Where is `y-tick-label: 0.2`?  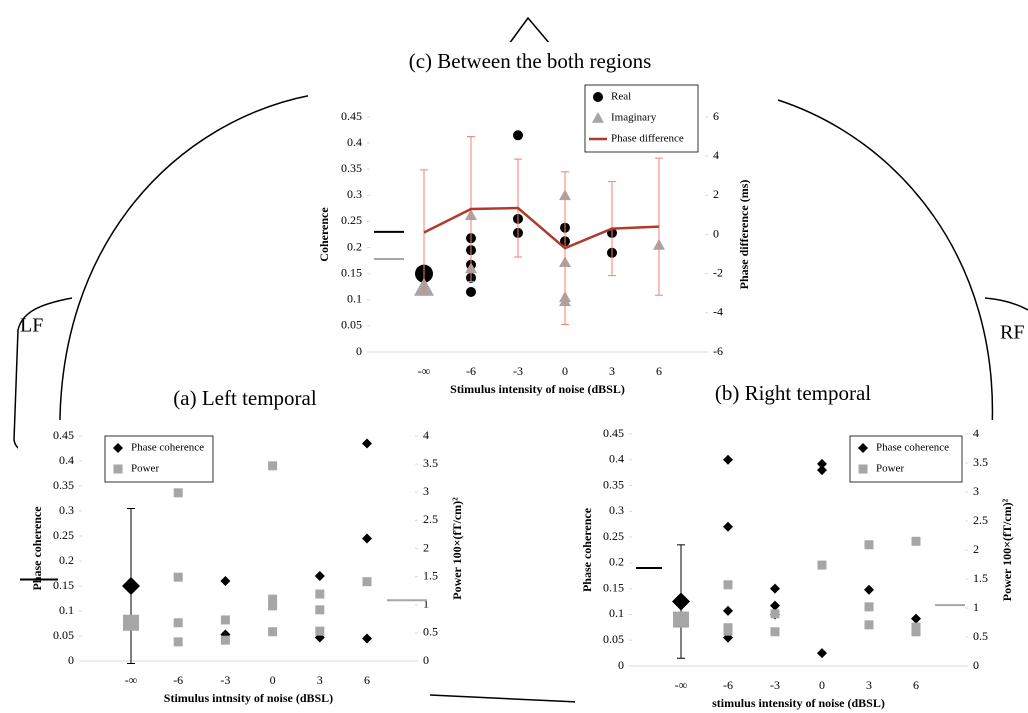 y-tick-label: 0.2 is located at coordinates (616, 562).